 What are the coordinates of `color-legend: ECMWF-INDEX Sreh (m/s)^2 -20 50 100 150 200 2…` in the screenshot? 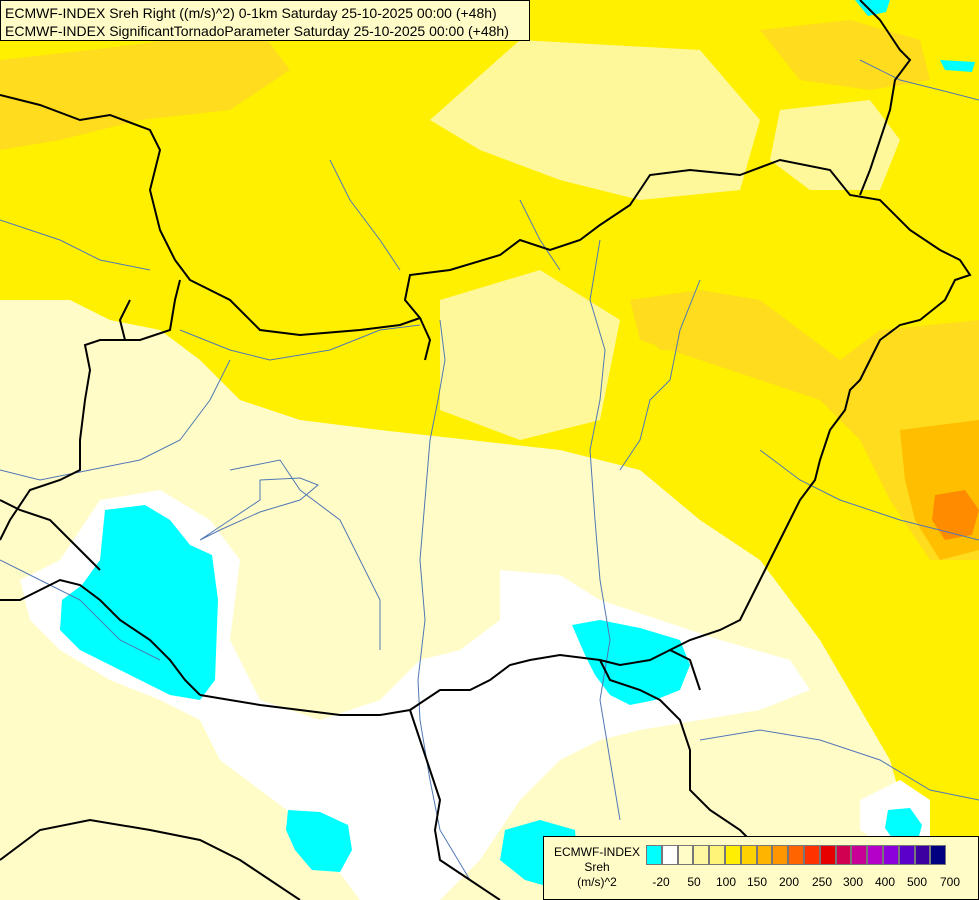 It's located at (761, 868).